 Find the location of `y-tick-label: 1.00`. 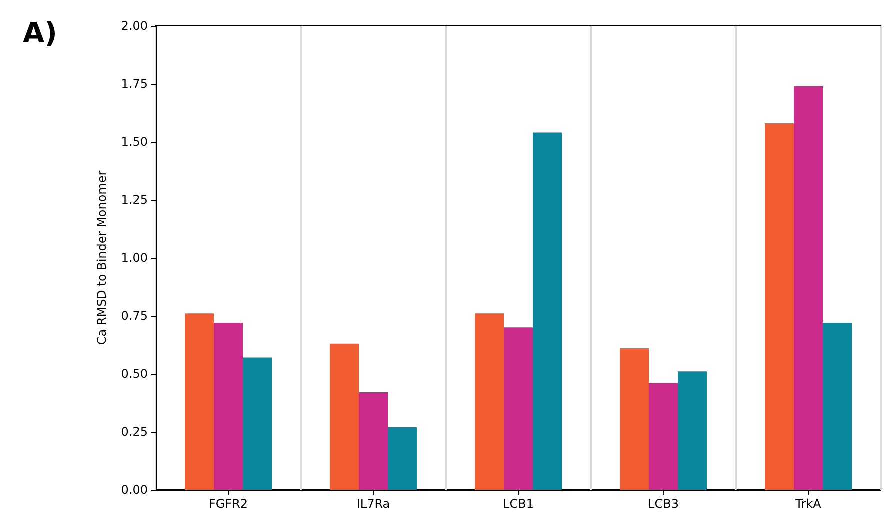

y-tick-label: 1.00 is located at coordinates (134, 258).